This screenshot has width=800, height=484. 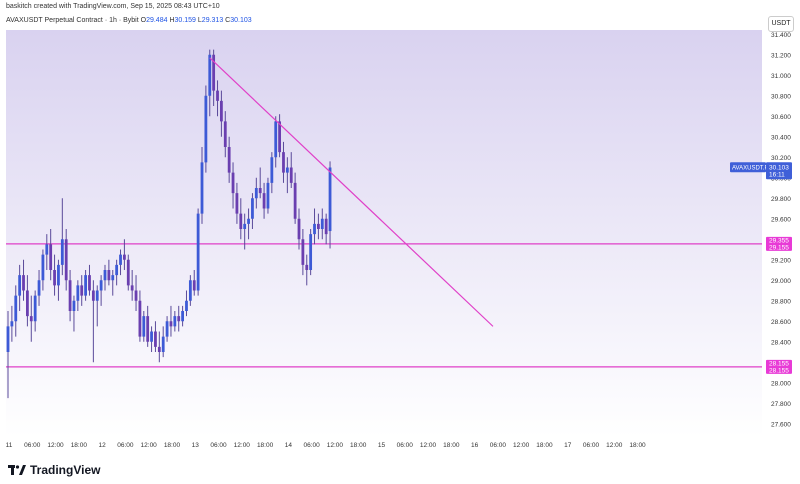 What do you see at coordinates (212, 20) in the screenshot?
I see `low-value: 29.313` at bounding box center [212, 20].